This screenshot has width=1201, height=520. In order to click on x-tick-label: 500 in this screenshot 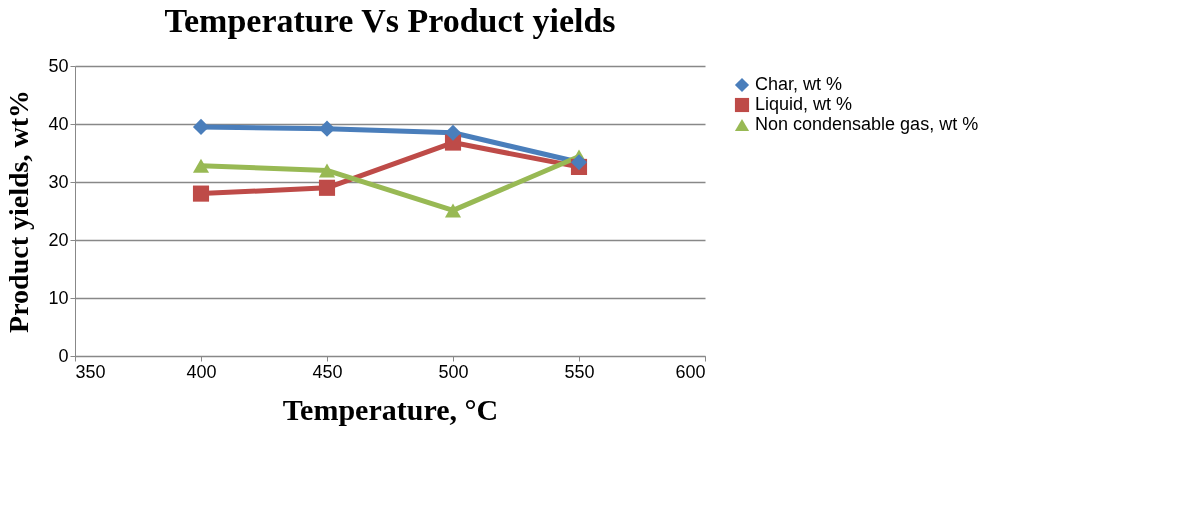, I will do `click(453, 371)`.